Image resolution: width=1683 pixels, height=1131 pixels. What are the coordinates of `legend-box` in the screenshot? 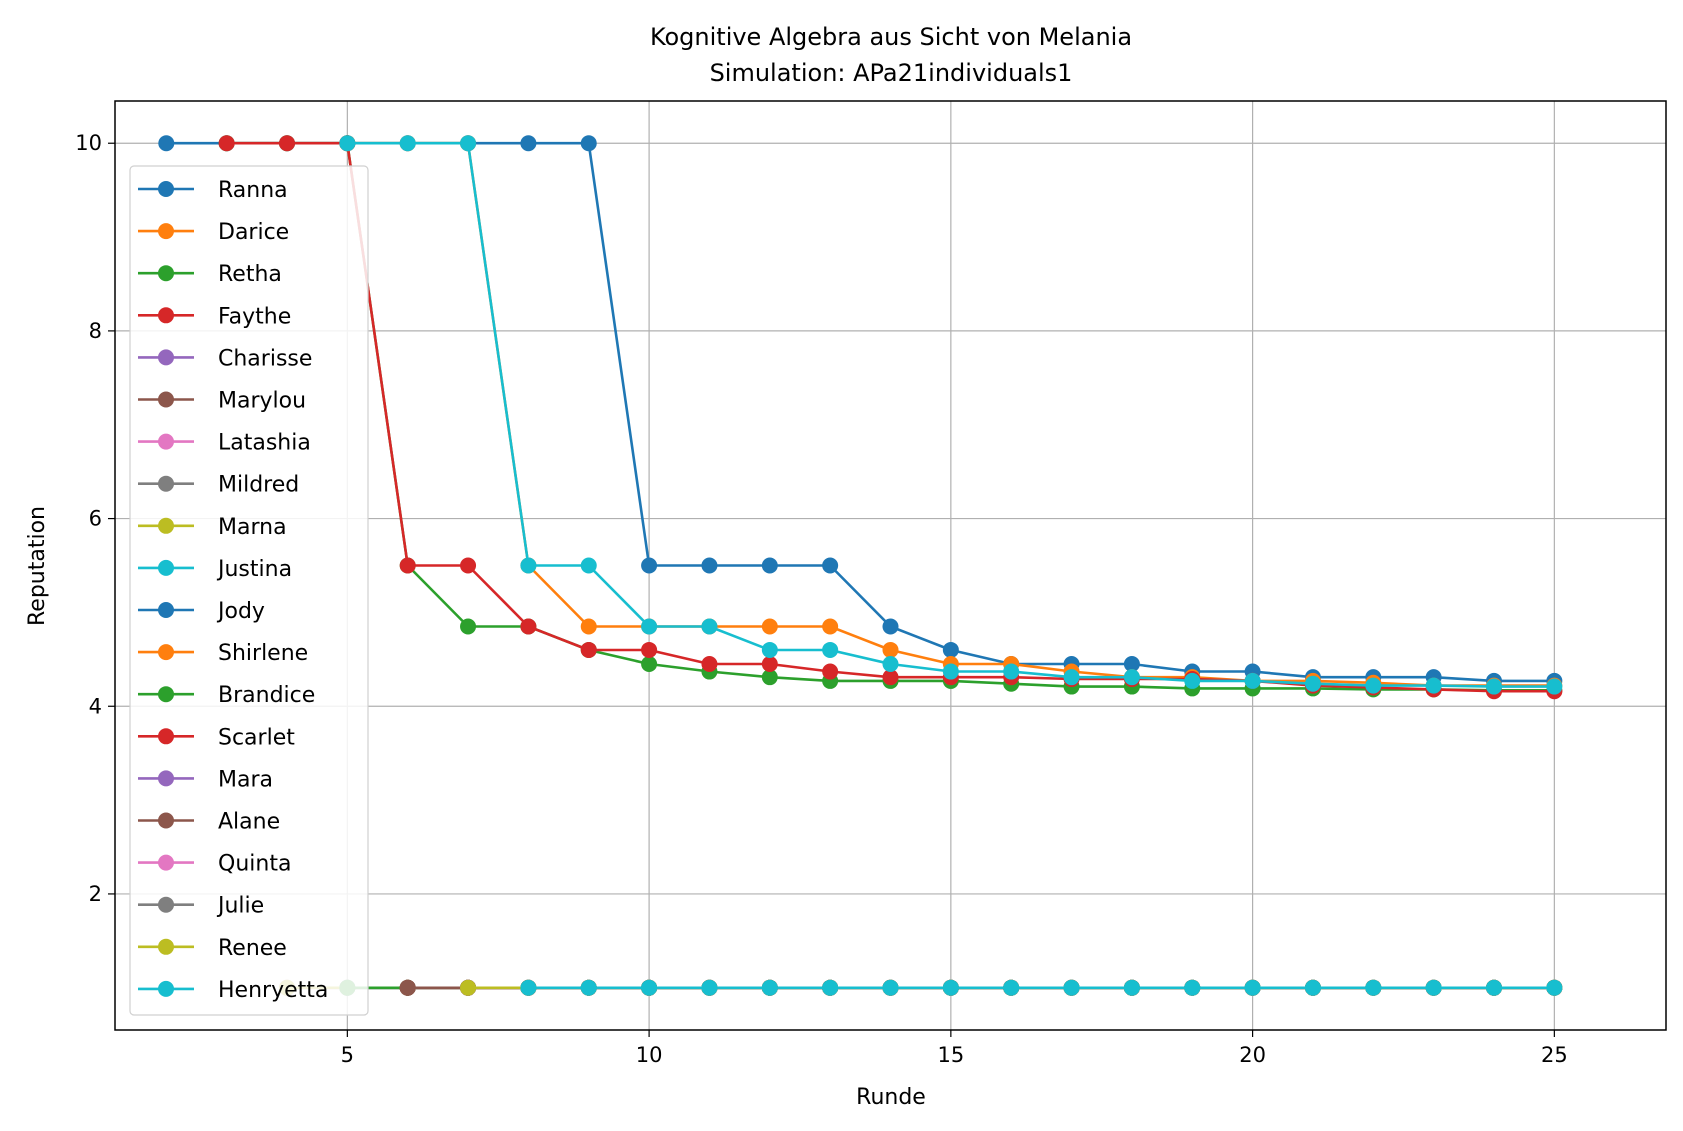 It's located at (249, 590).